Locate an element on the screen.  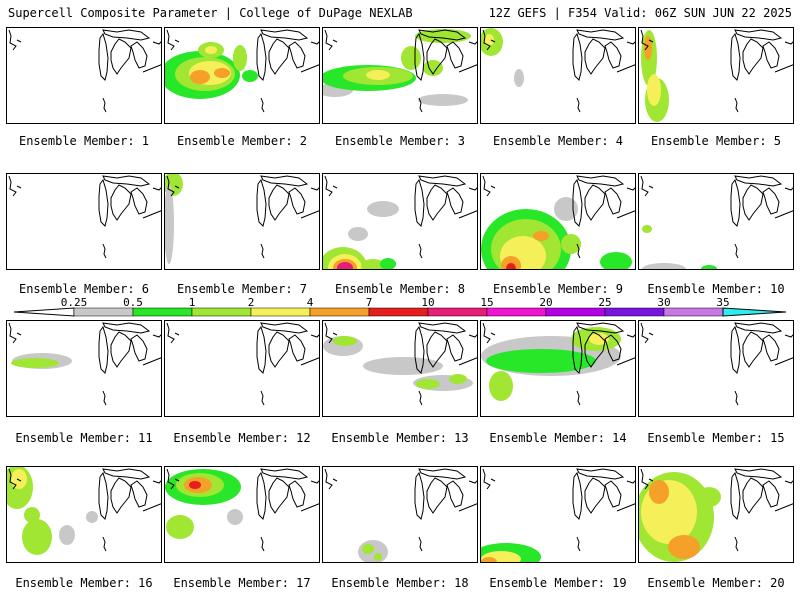
colorbar-tick-label: 25 is located at coordinates (604, 302).